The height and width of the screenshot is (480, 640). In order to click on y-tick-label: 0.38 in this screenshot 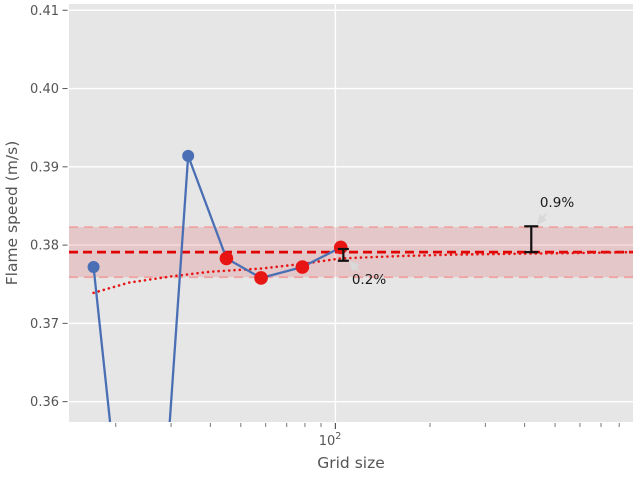, I will do `click(44, 246)`.